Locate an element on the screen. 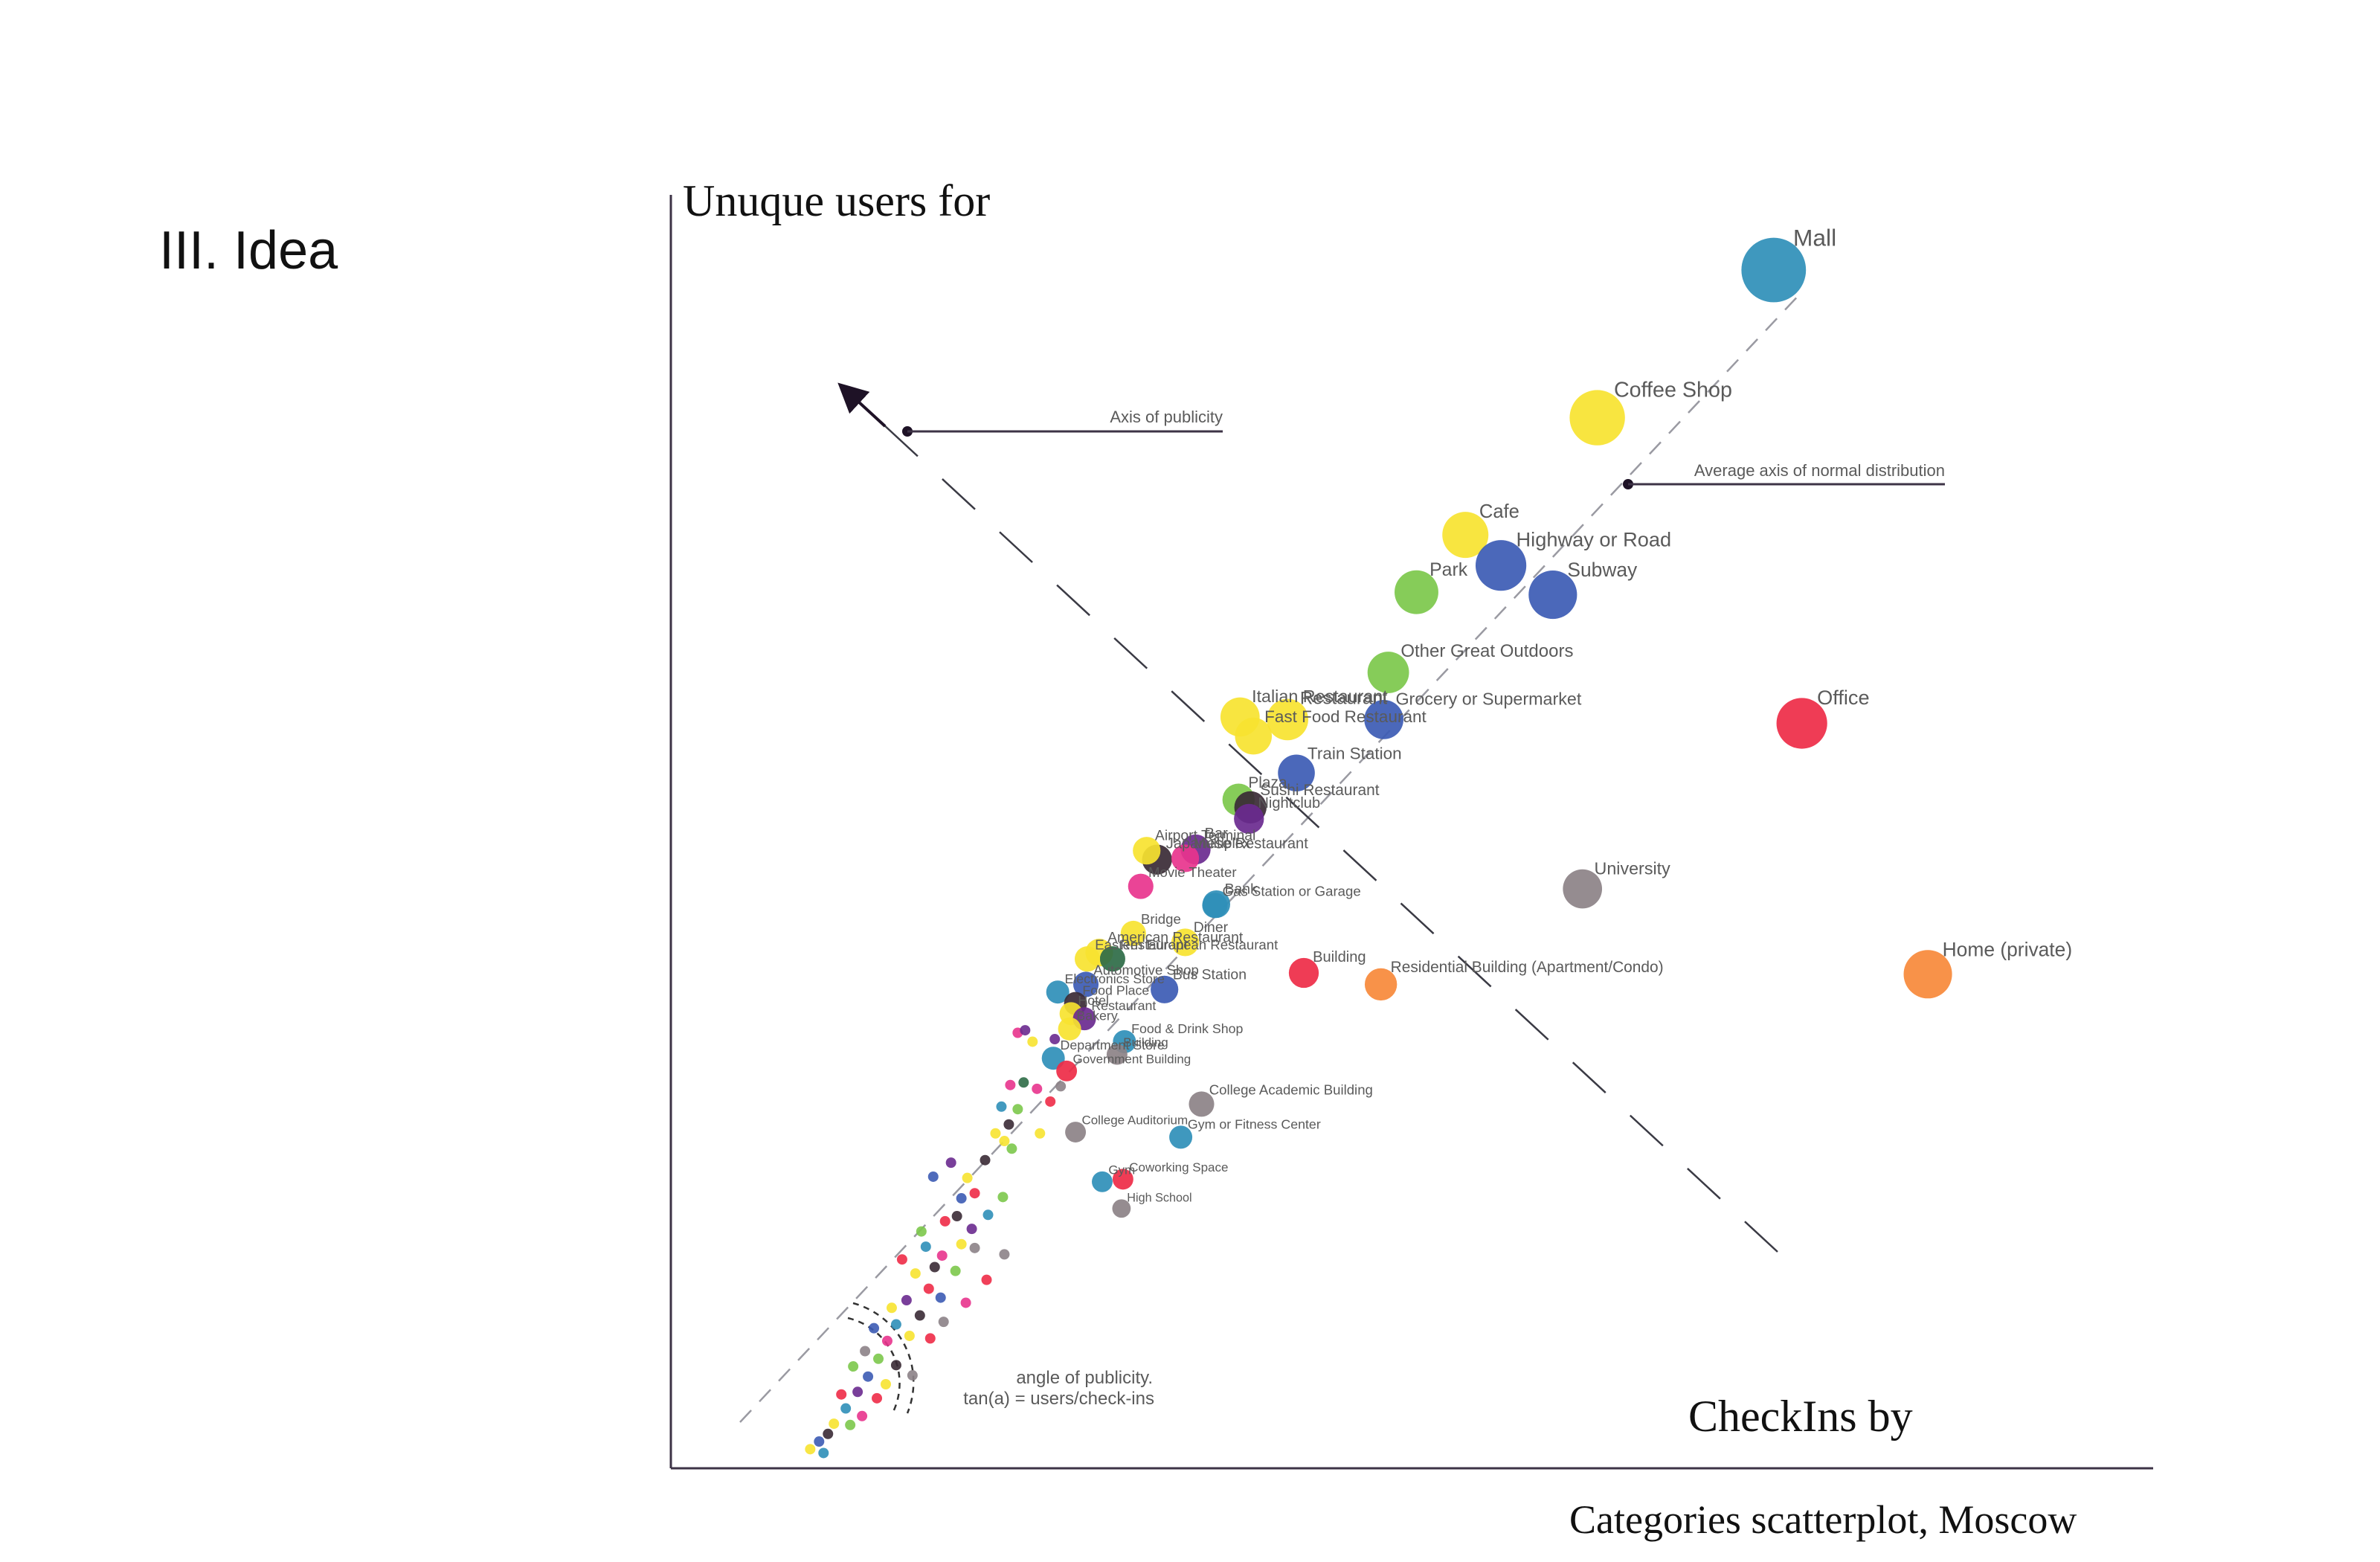 The image size is (2380, 1562). data-point-multiplex is located at coordinates (1185, 858).